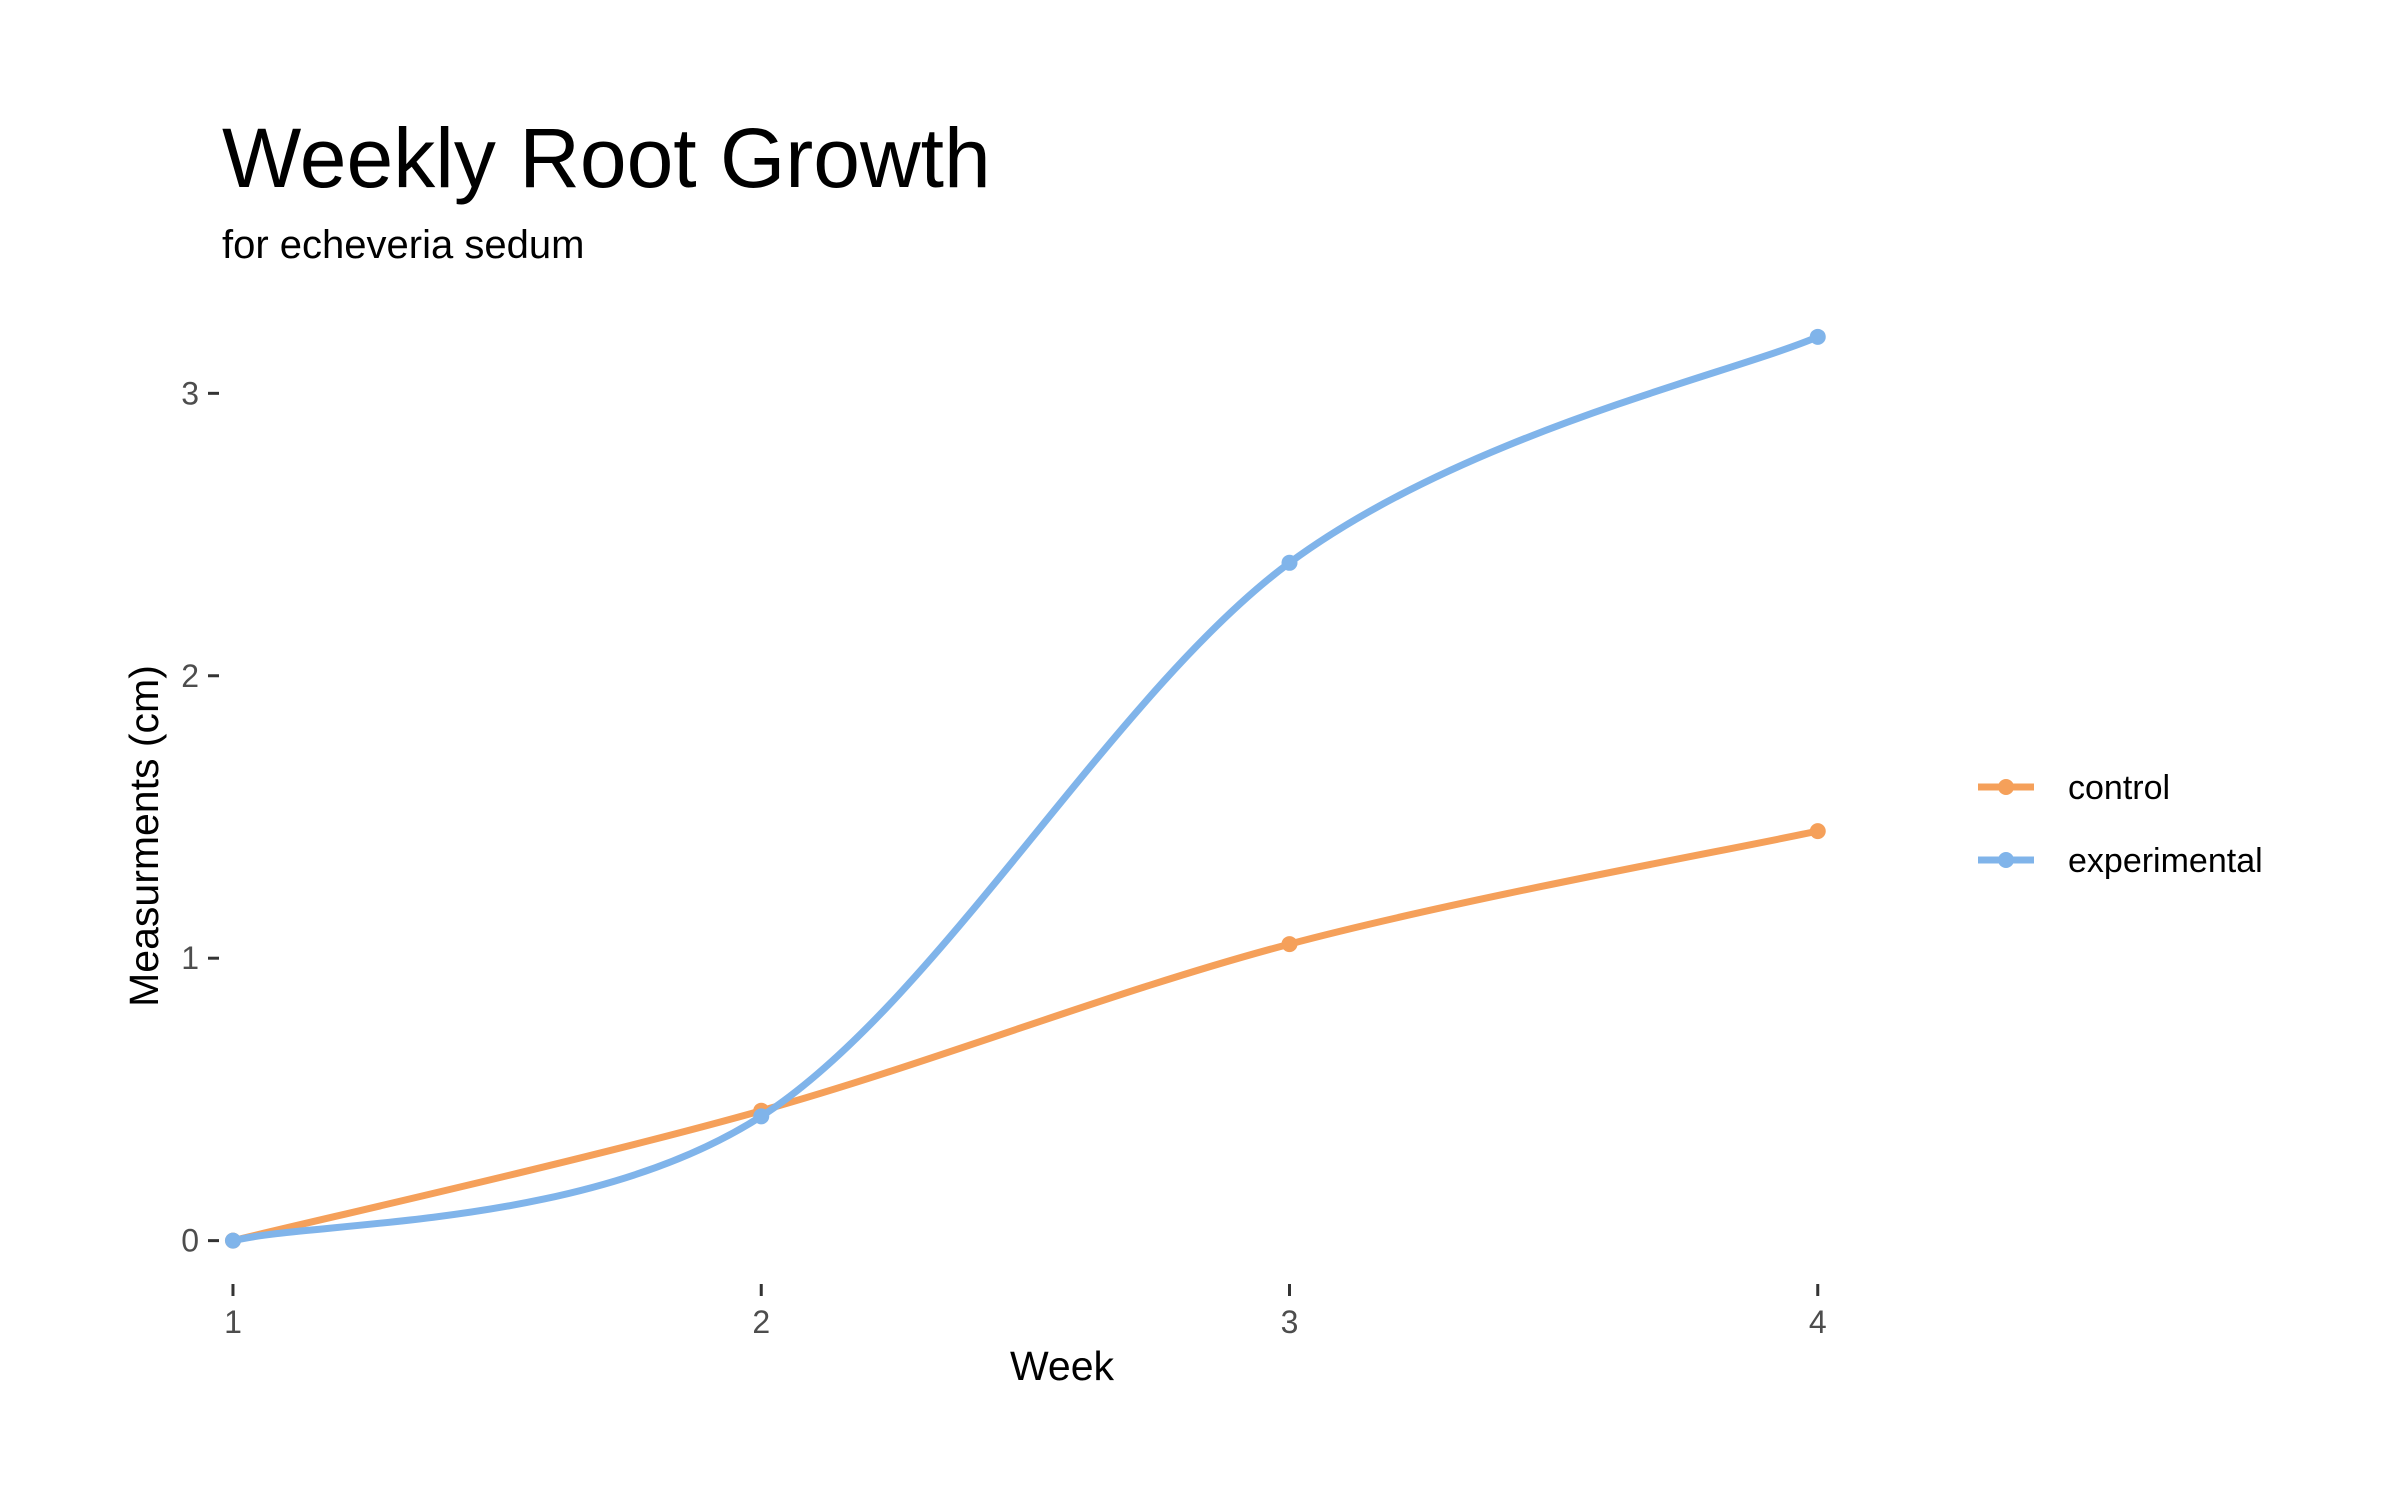 The height and width of the screenshot is (1499, 2399). What do you see at coordinates (606, 158) in the screenshot?
I see `chart-title: Weekly Root Growth` at bounding box center [606, 158].